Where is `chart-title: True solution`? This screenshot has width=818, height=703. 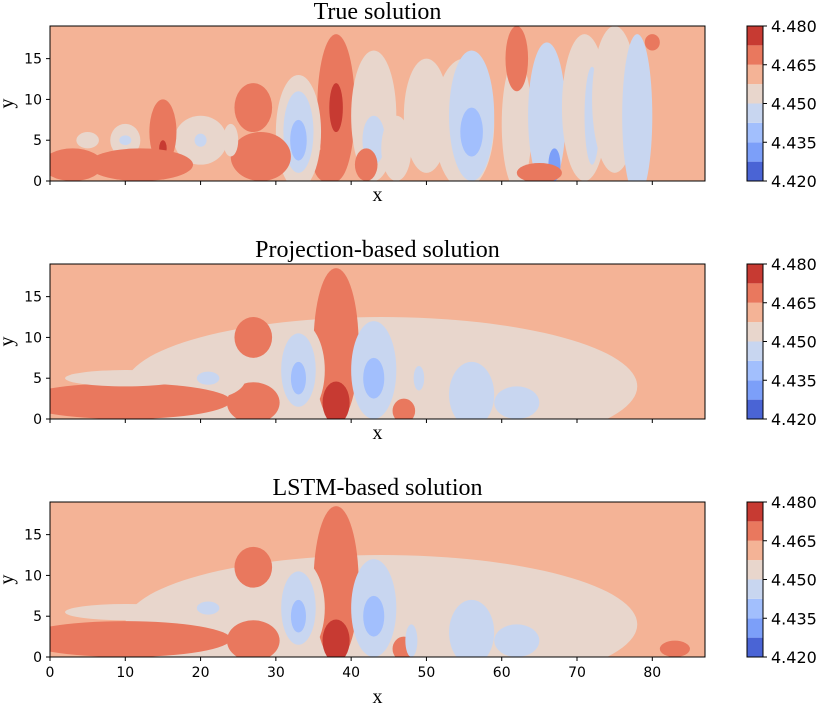
chart-title: True solution is located at coordinates (378, 12).